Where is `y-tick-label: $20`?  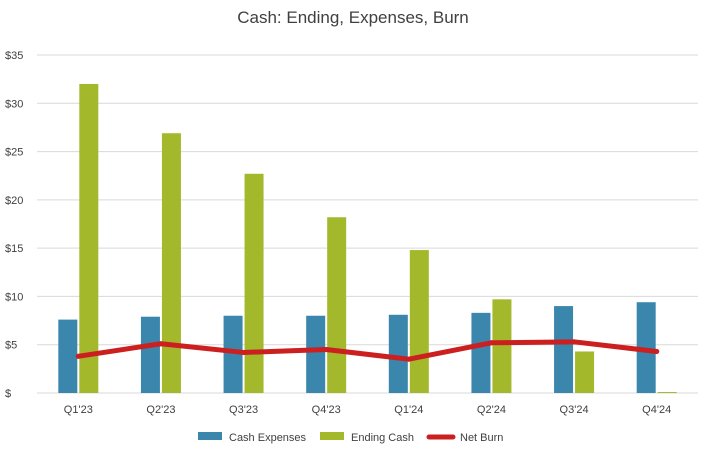
y-tick-label: $20 is located at coordinates (14, 201).